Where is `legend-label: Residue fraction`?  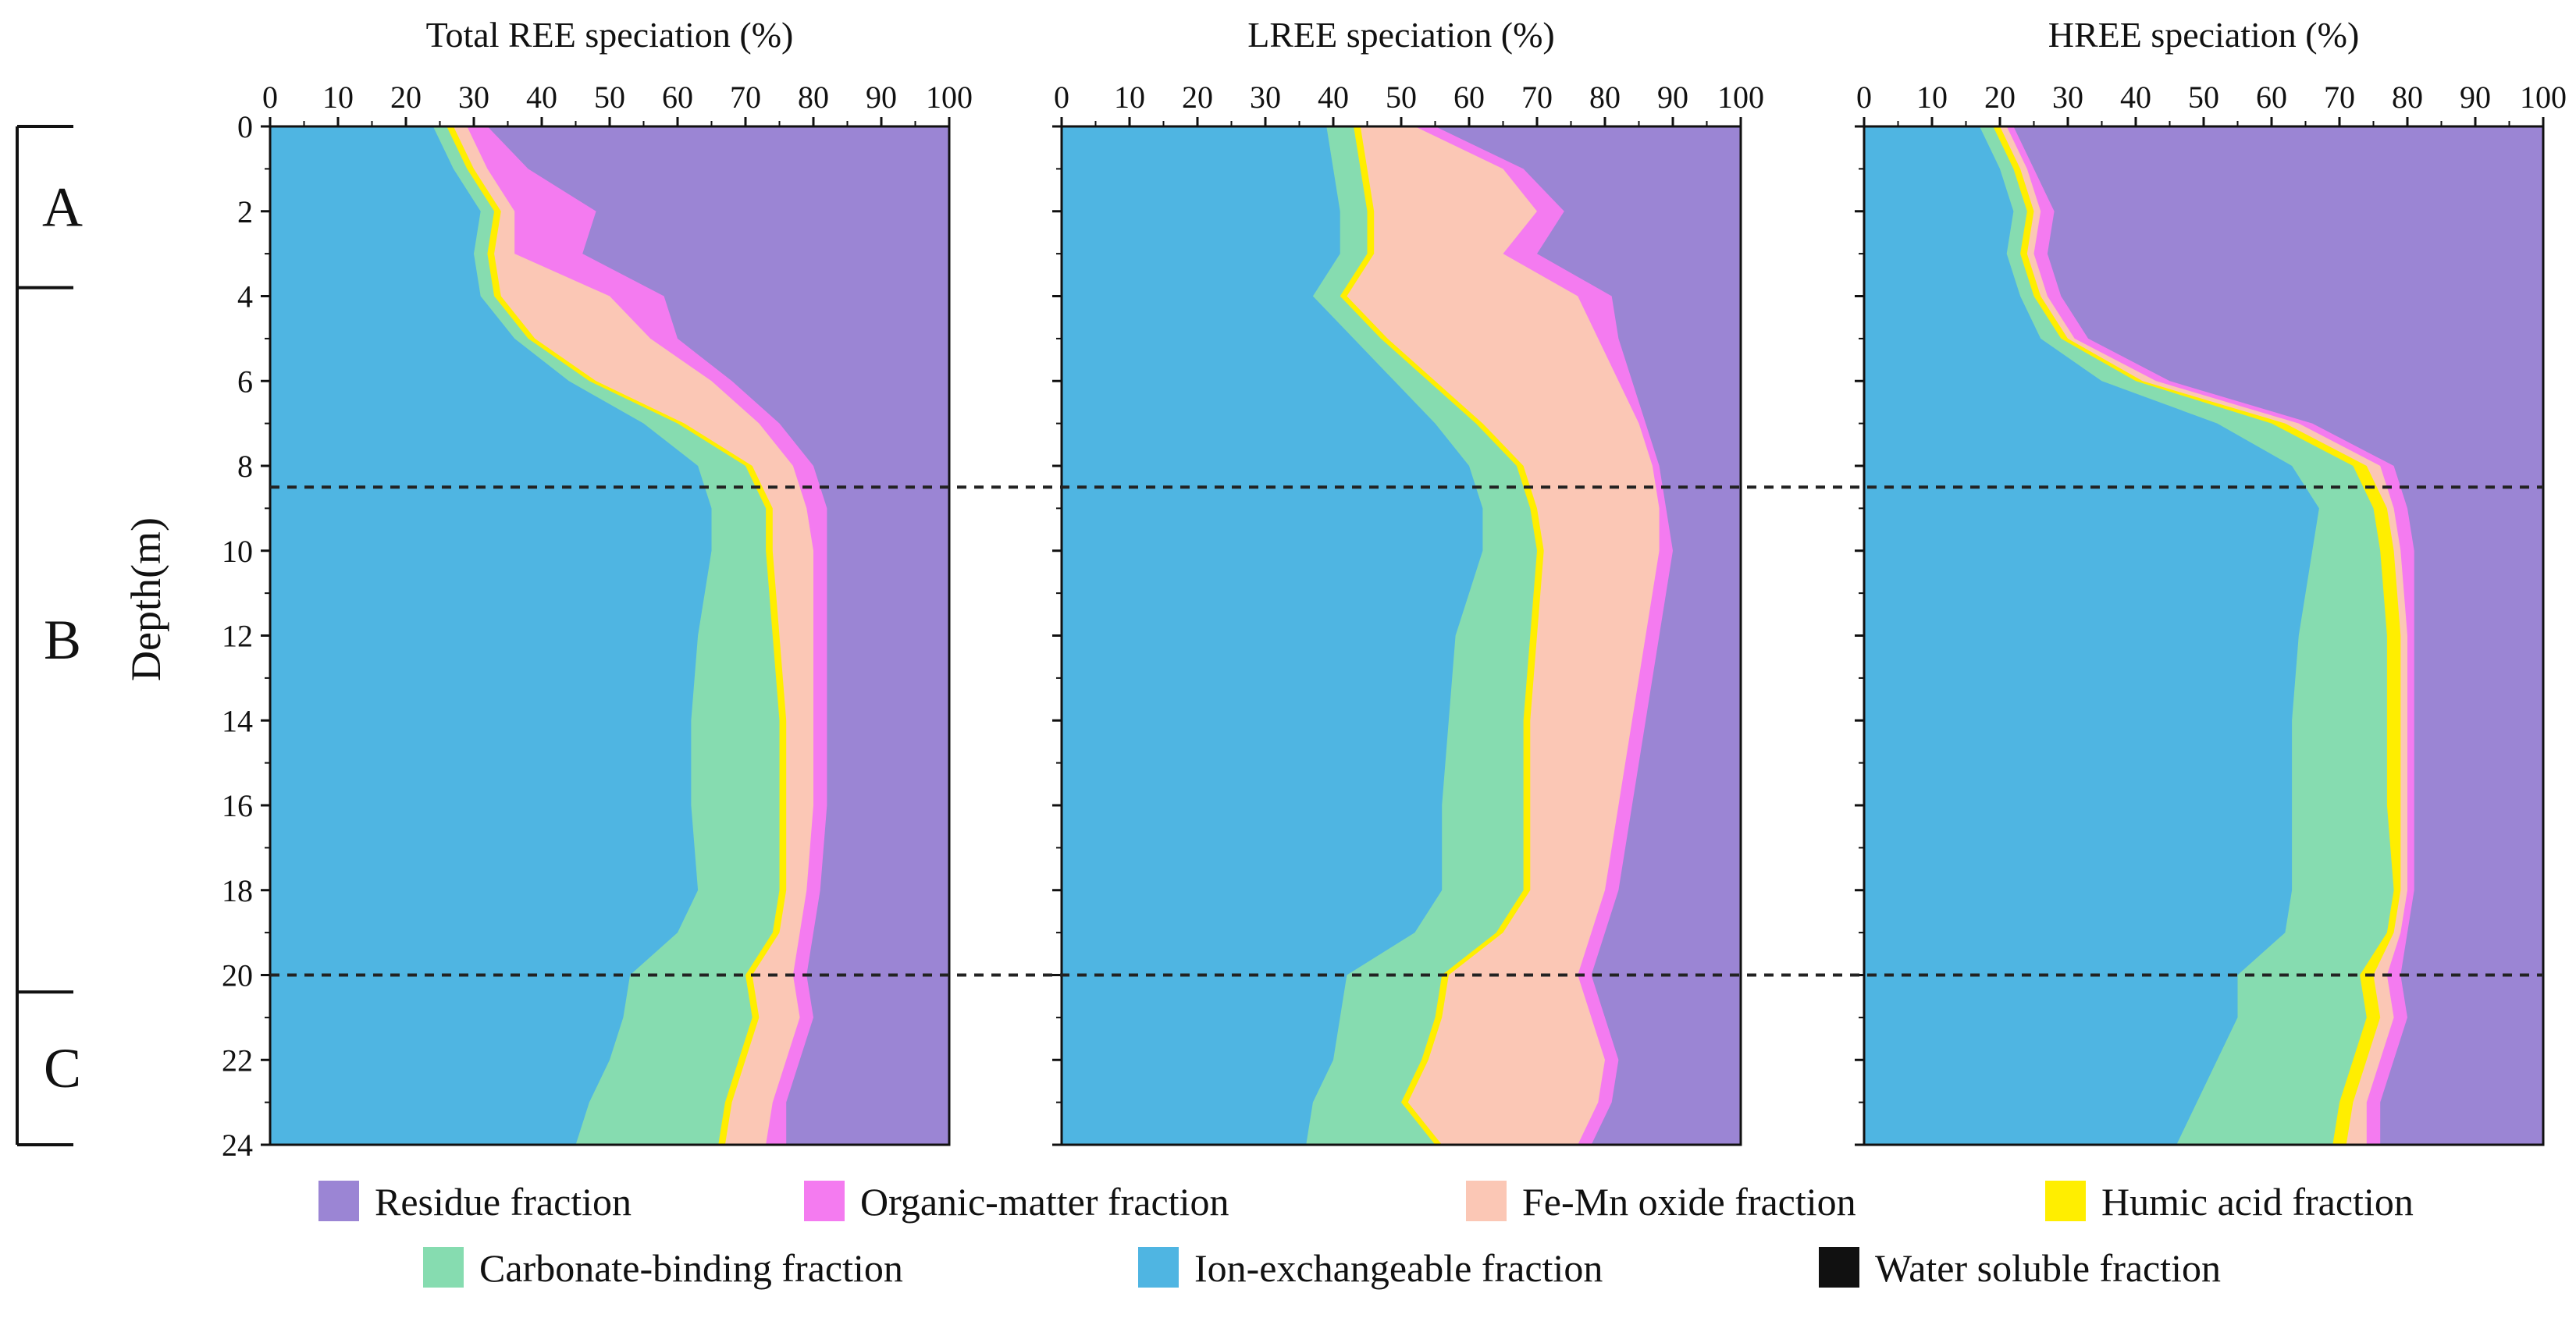
legend-label: Residue fraction is located at coordinates (503, 1202).